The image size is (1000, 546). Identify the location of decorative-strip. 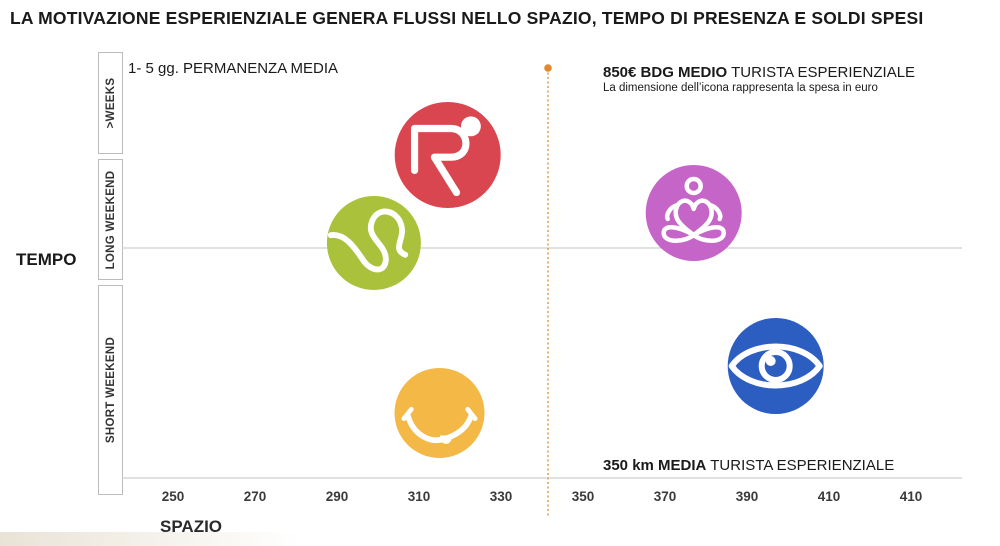
(150, 539).